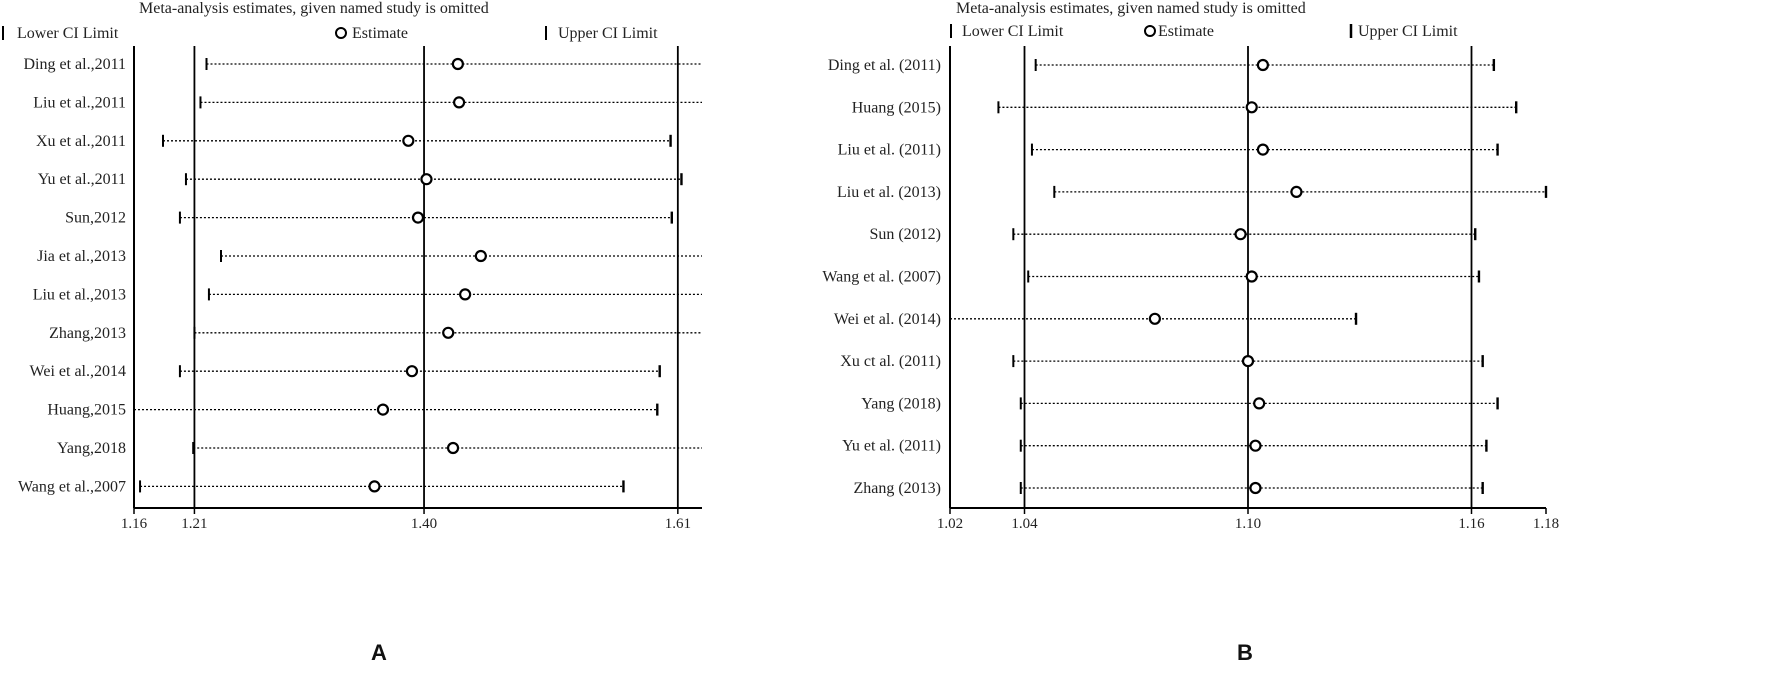 Image resolution: width=1771 pixels, height=689 pixels. Describe the element at coordinates (1173, 234) in the screenshot. I see `study-row: Sun (2012)` at that location.